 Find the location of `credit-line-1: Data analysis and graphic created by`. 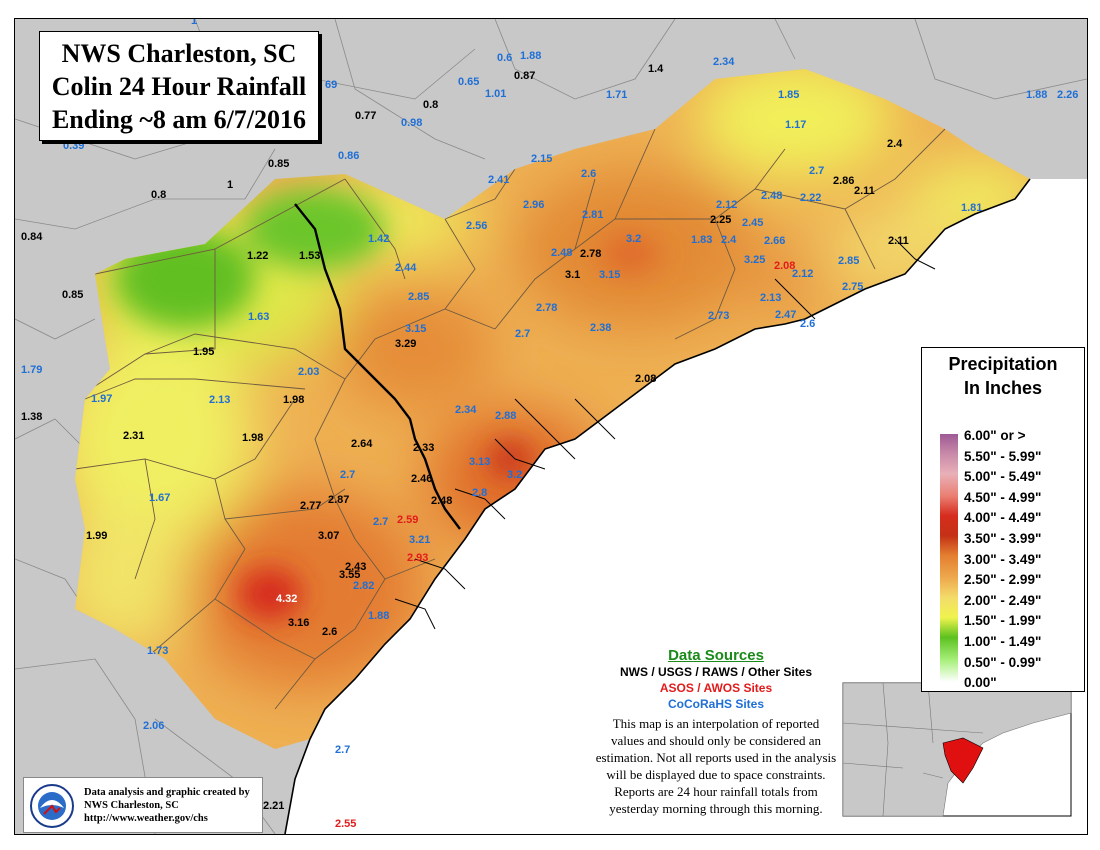

credit-line-1: Data analysis and graphic created by is located at coordinates (167, 792).